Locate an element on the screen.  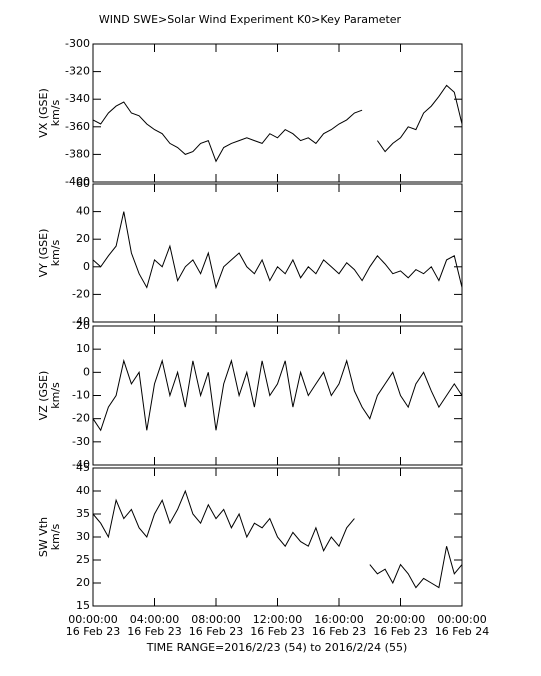
y-tick-label: -300 is located at coordinates (77, 43).